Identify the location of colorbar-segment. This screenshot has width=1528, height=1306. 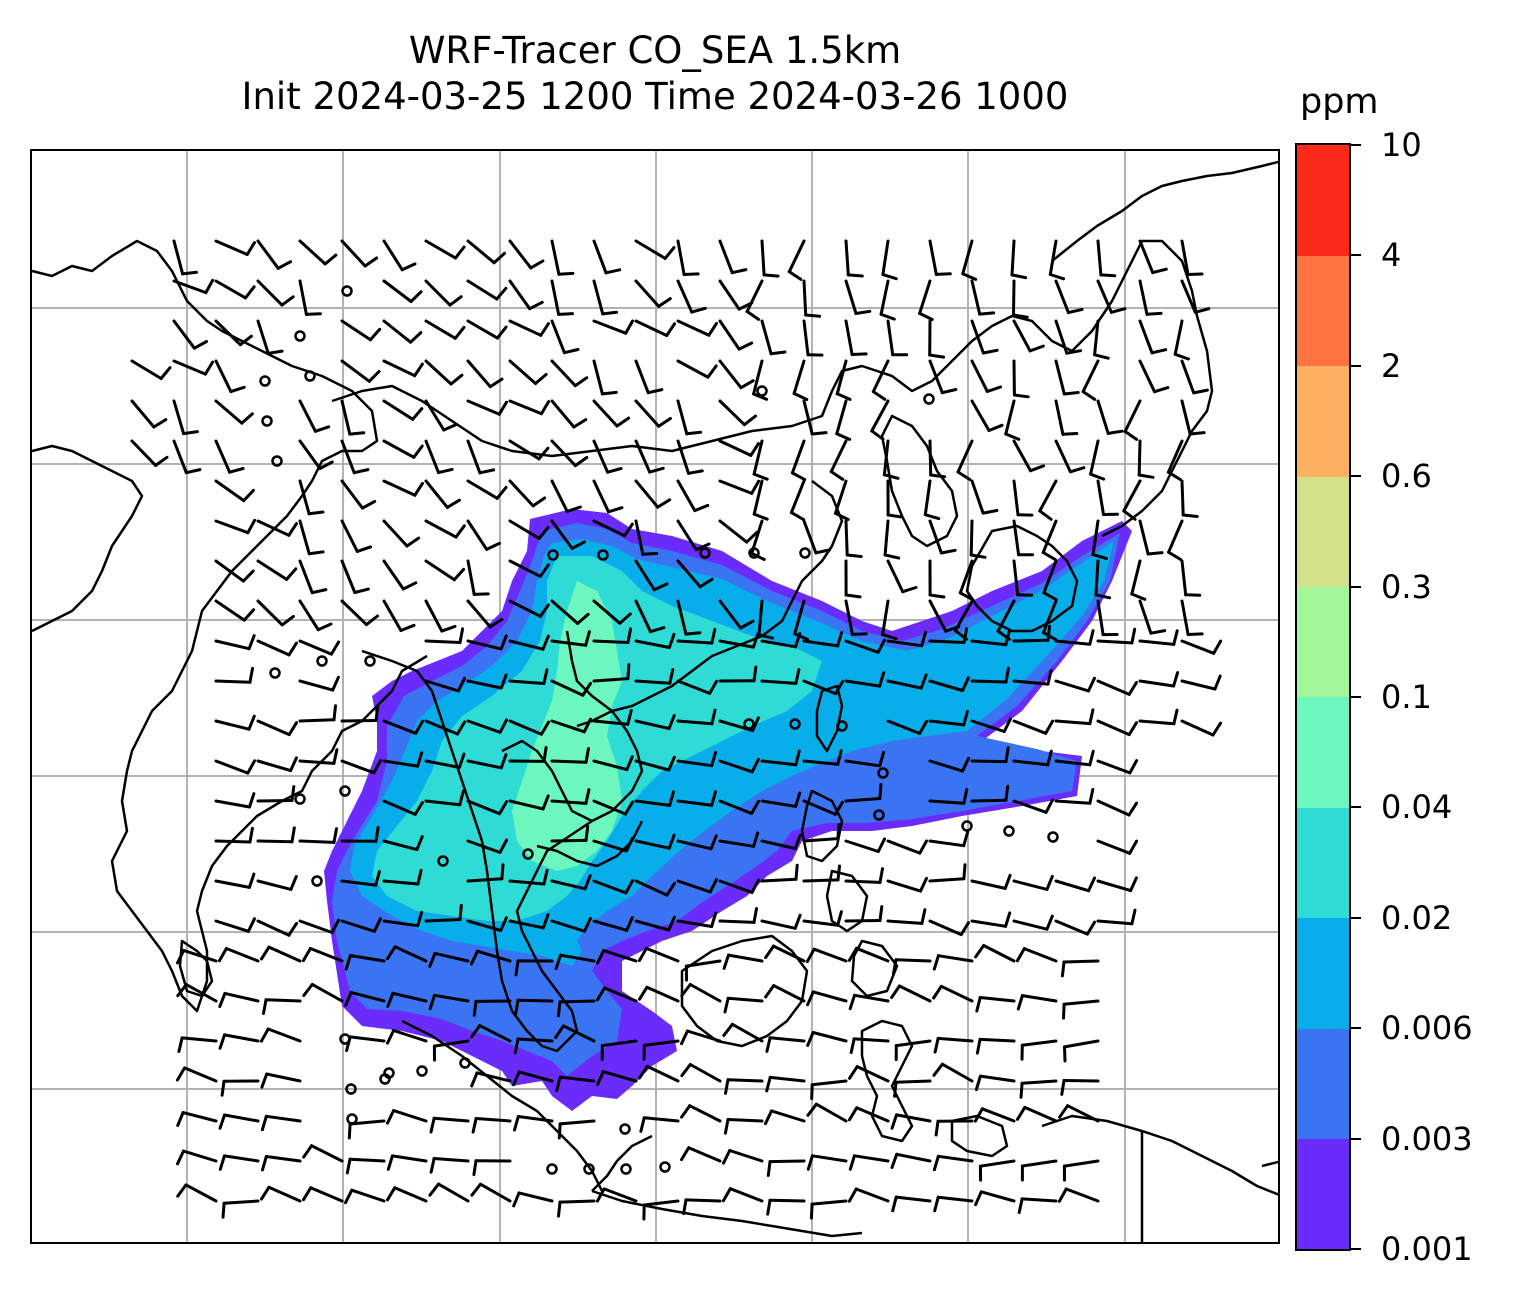
(1323, 1084).